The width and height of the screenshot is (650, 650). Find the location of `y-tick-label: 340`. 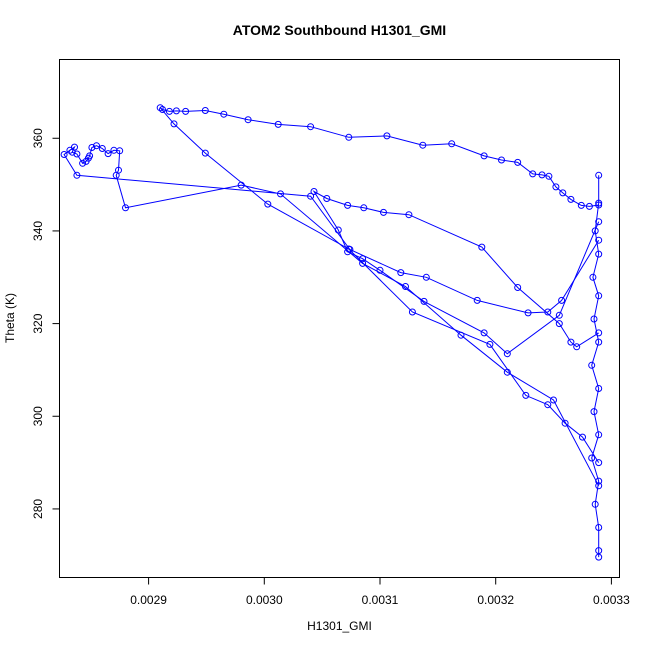

y-tick-label: 340 is located at coordinates (38, 231).